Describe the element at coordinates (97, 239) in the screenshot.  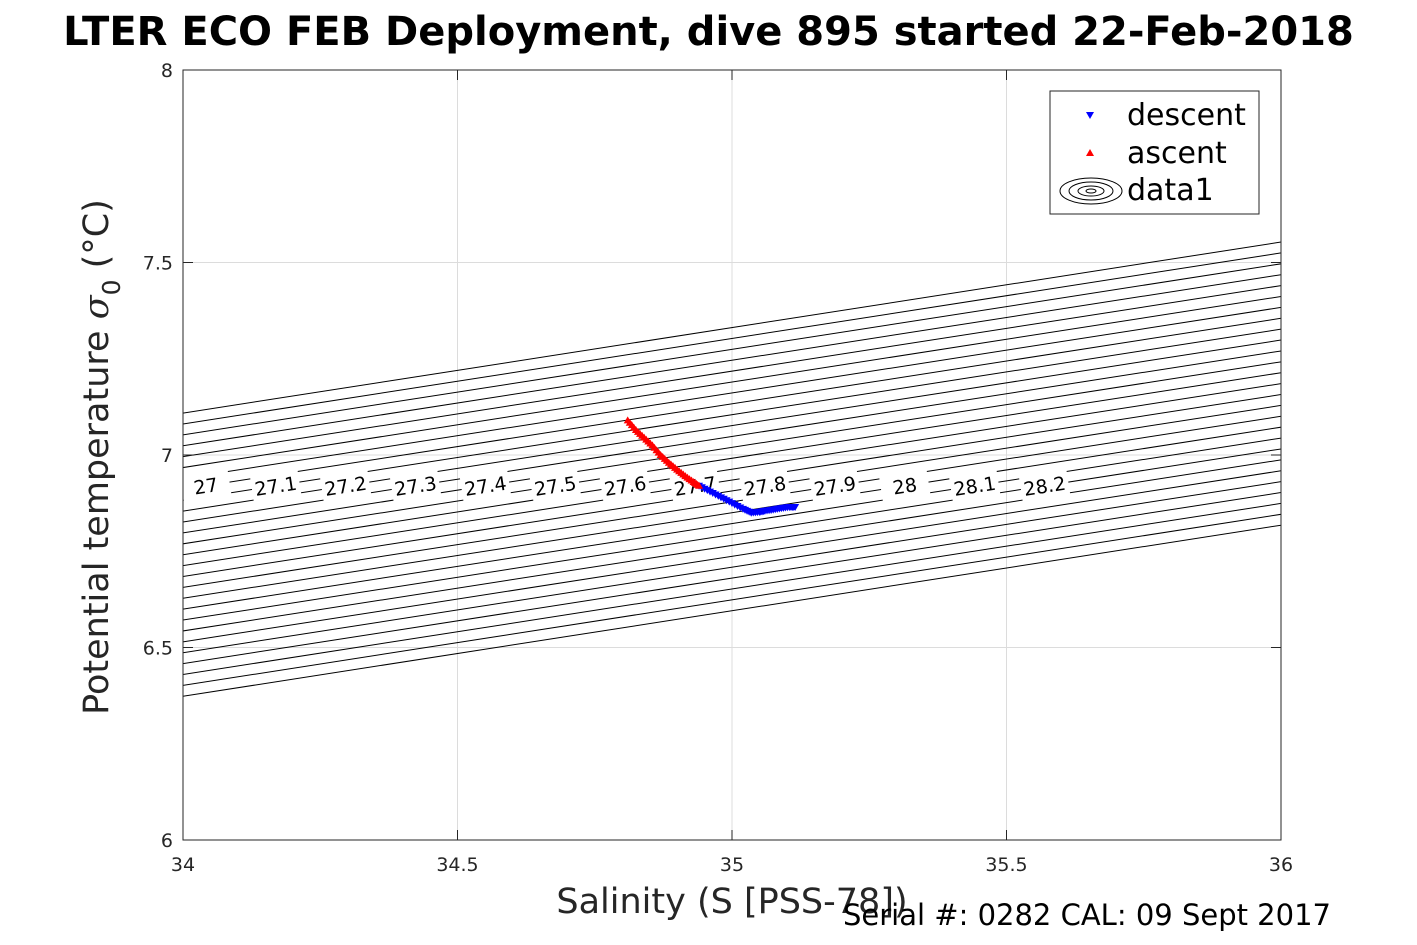
I see `y-axis-label-unit: (°C)` at that location.